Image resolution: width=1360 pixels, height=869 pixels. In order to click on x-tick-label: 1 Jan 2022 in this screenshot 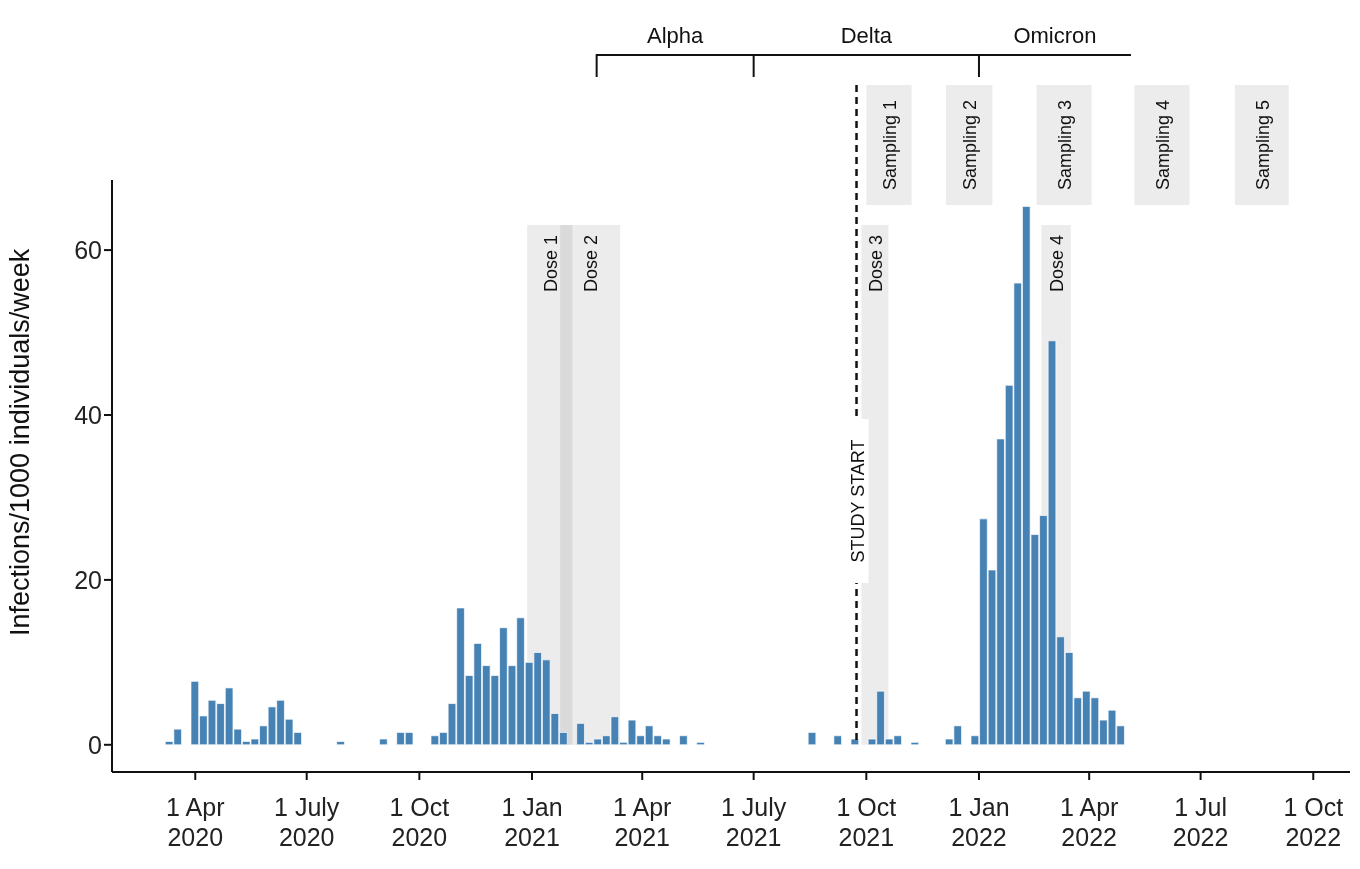, I will do `click(979, 822)`.